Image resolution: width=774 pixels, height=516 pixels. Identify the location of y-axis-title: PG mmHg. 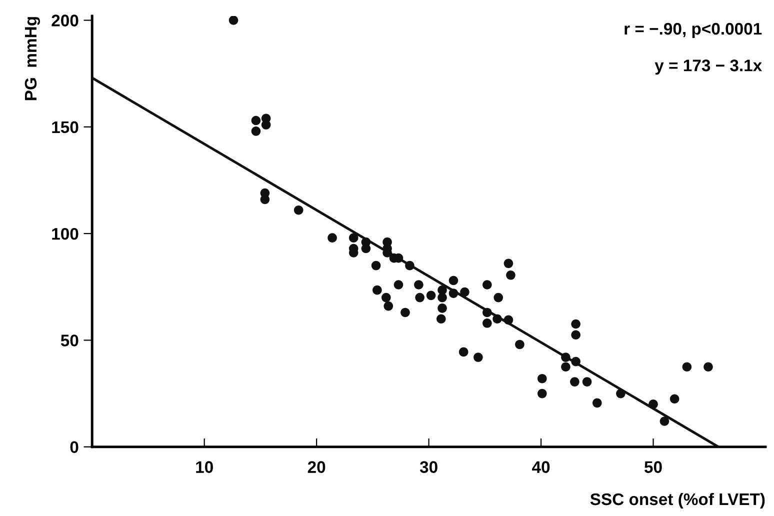
(32, 58).